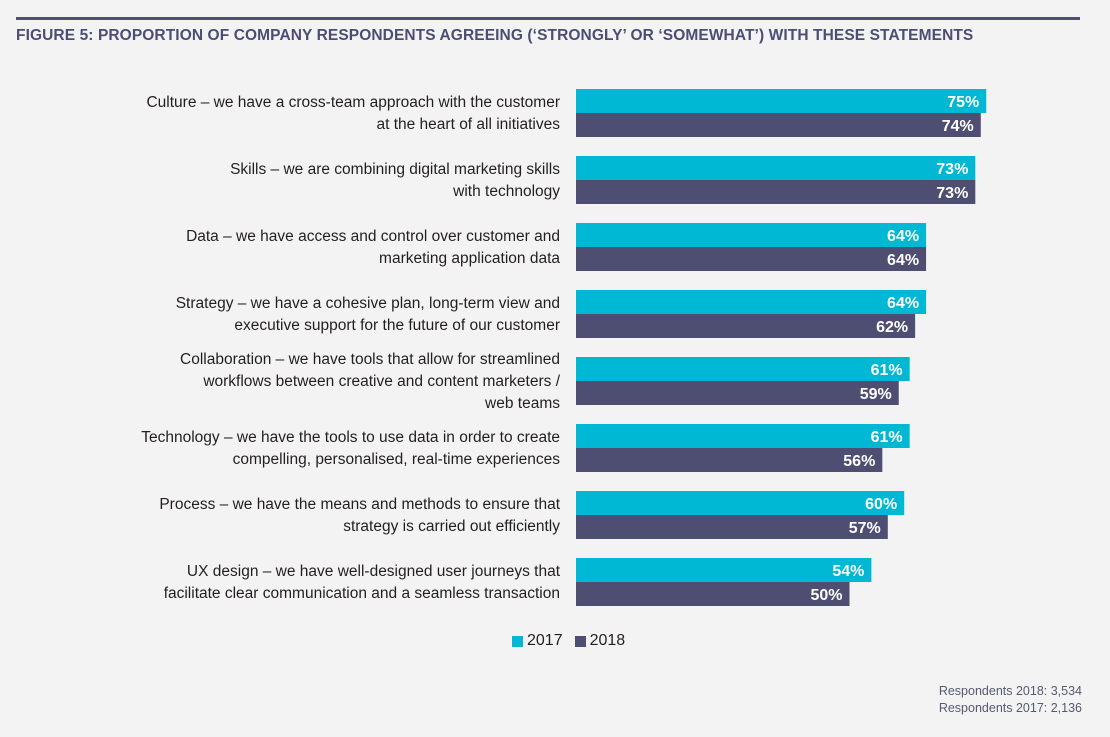 This screenshot has height=737, width=1110. I want to click on legend-item-2018: 2018, so click(600, 641).